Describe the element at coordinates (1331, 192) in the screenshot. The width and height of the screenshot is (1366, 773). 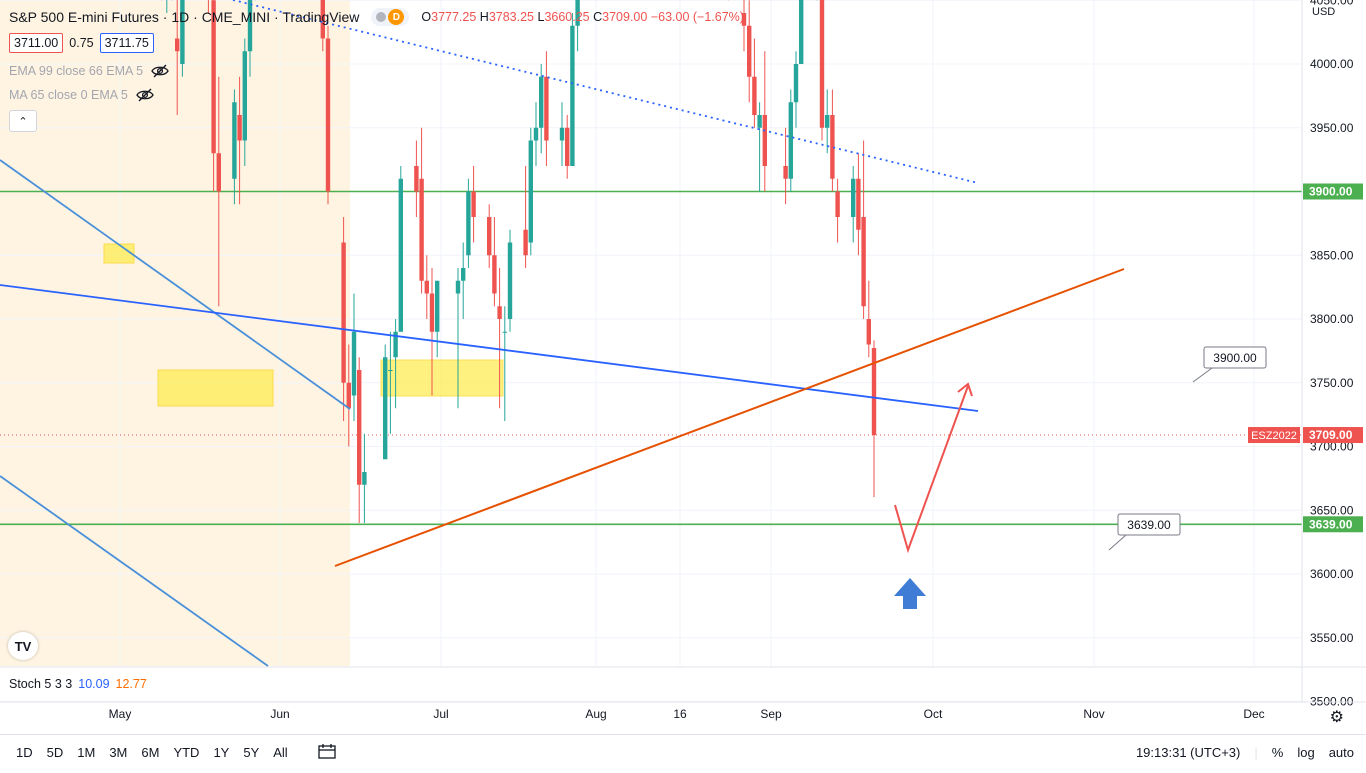
I see `price-axis-tag-label: 3900.00` at that location.